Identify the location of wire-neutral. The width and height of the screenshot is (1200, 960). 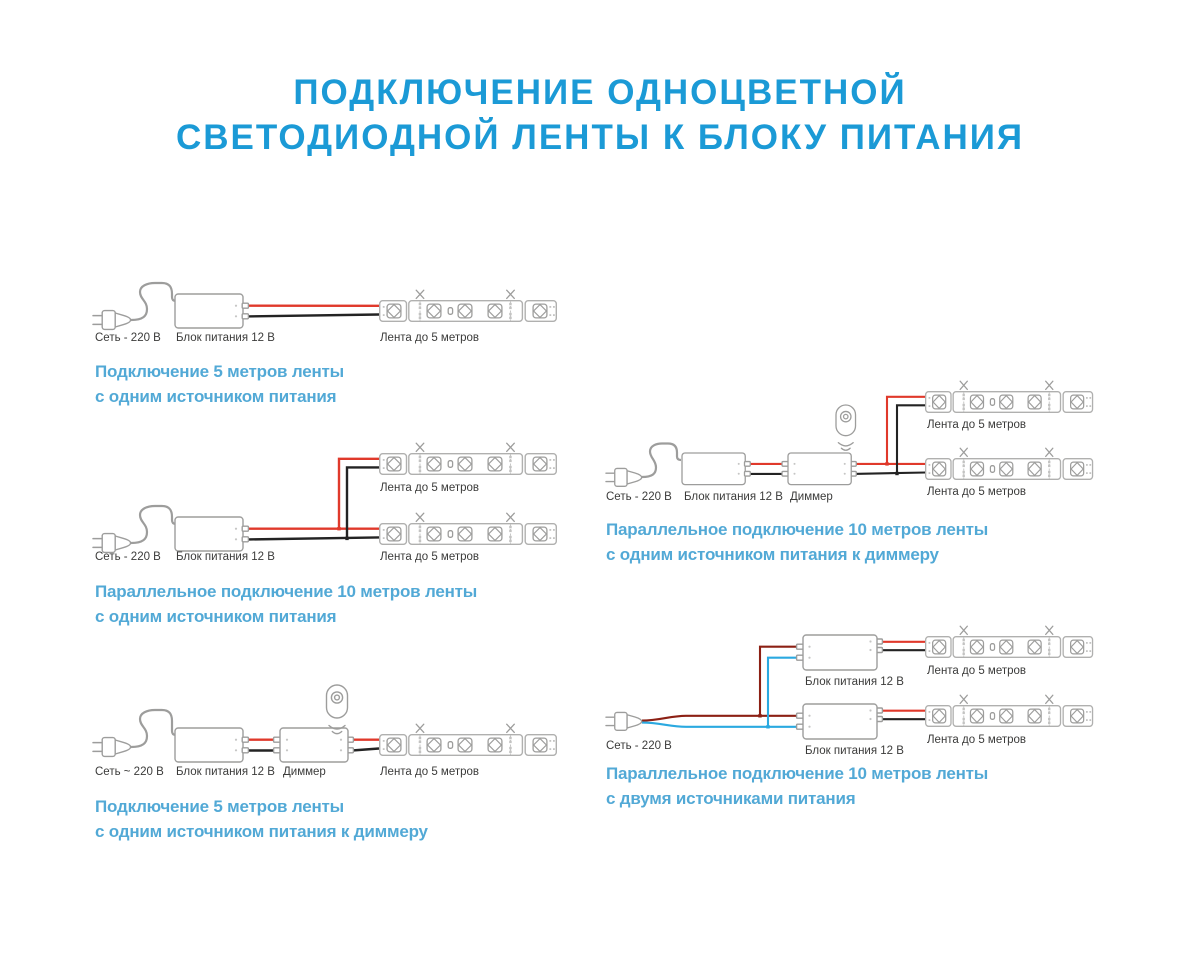
(720, 724).